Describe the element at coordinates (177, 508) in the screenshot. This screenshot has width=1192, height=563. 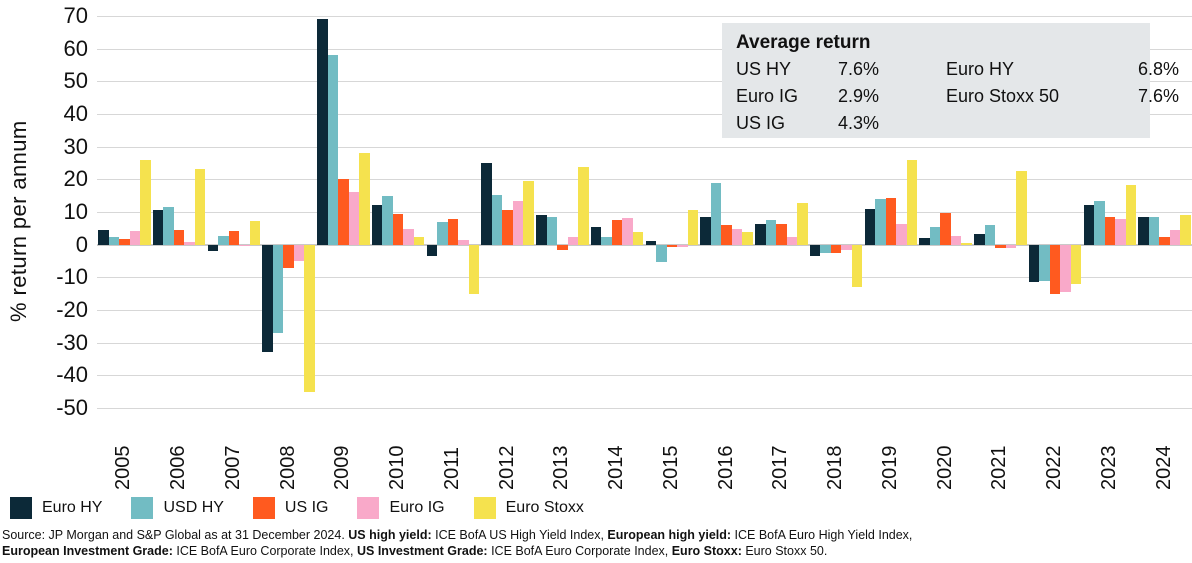
I see `legend-item-usd-hy: USD HY` at that location.